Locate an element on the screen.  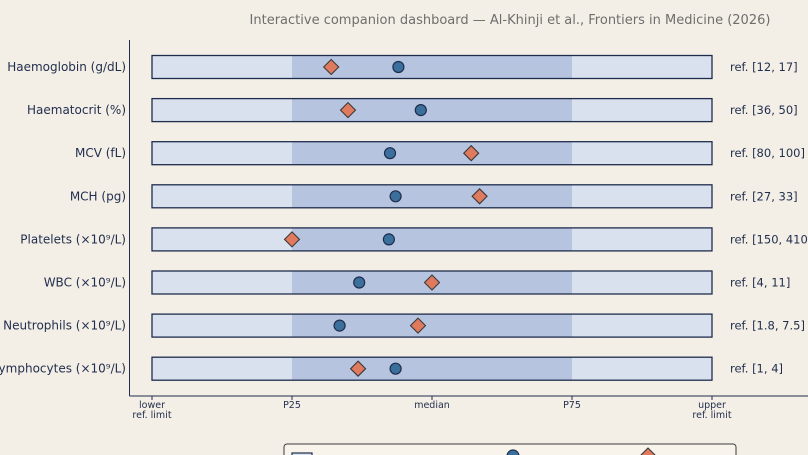
ref-range-label: ref. [4, 11] is located at coordinates (760, 283).